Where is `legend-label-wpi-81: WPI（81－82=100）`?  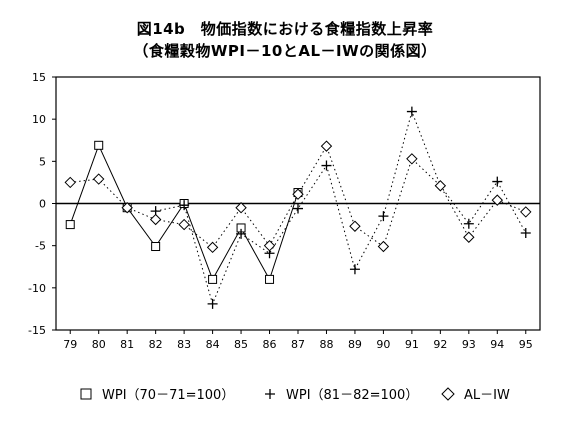
legend-label-wpi-81: WPI（81－82=100） is located at coordinates (352, 395).